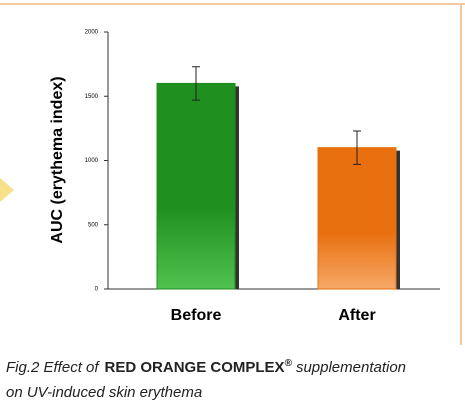 The image size is (465, 419). What do you see at coordinates (52, 367) in the screenshot?
I see `caption-text: Fig.2 Effect of` at bounding box center [52, 367].